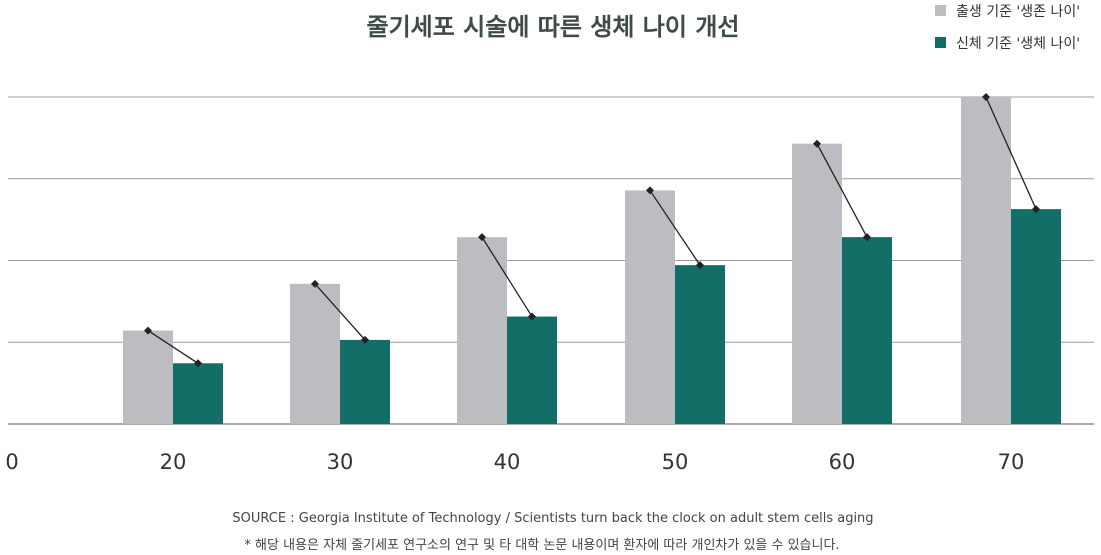  What do you see at coordinates (1011, 462) in the screenshot?
I see `x-tick-label-70: 70` at bounding box center [1011, 462].